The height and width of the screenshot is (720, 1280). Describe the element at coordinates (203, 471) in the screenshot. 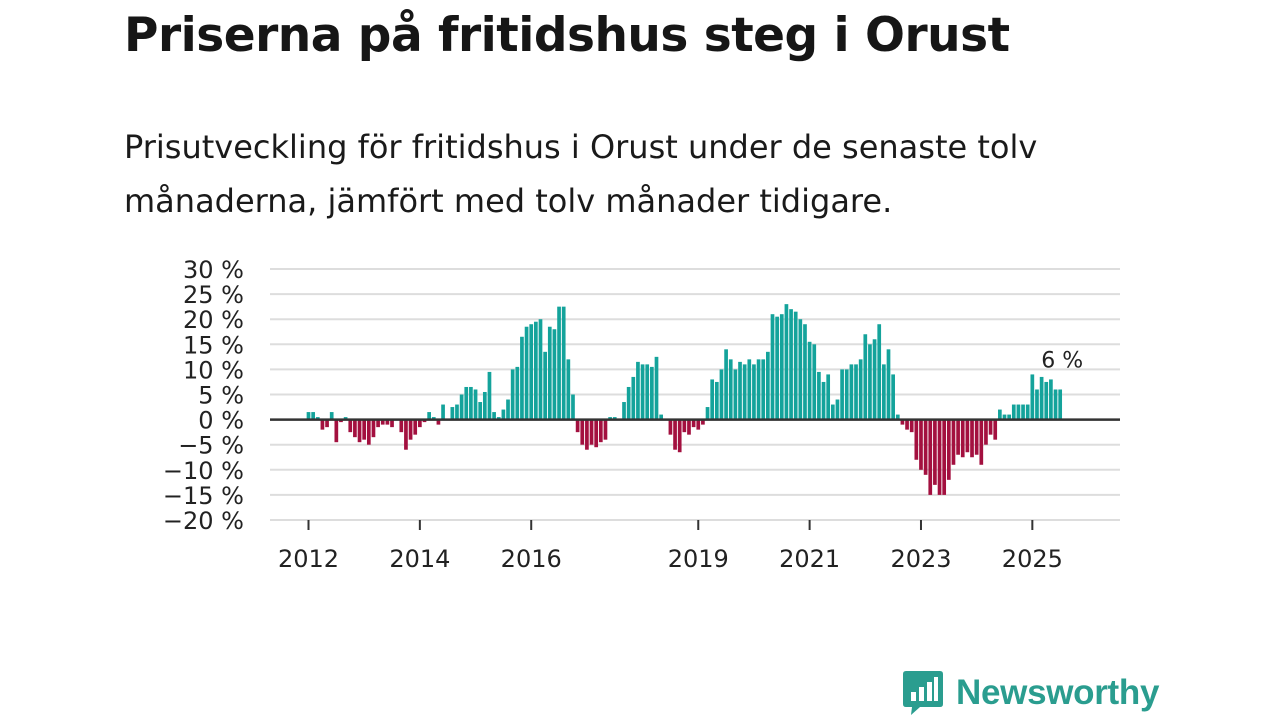

I see `y-tick-label: −10 %` at that location.